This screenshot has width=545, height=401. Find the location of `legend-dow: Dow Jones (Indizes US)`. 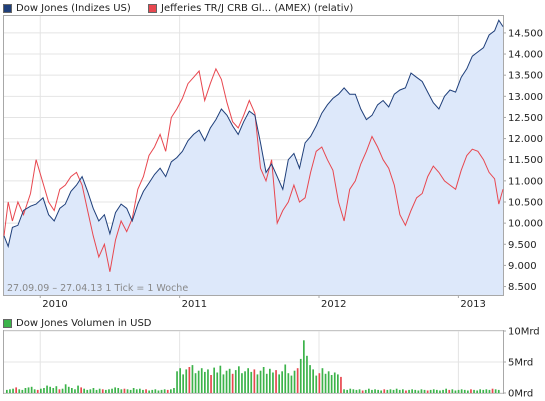

legend-dow: Dow Jones (Indizes US) is located at coordinates (67, 8).